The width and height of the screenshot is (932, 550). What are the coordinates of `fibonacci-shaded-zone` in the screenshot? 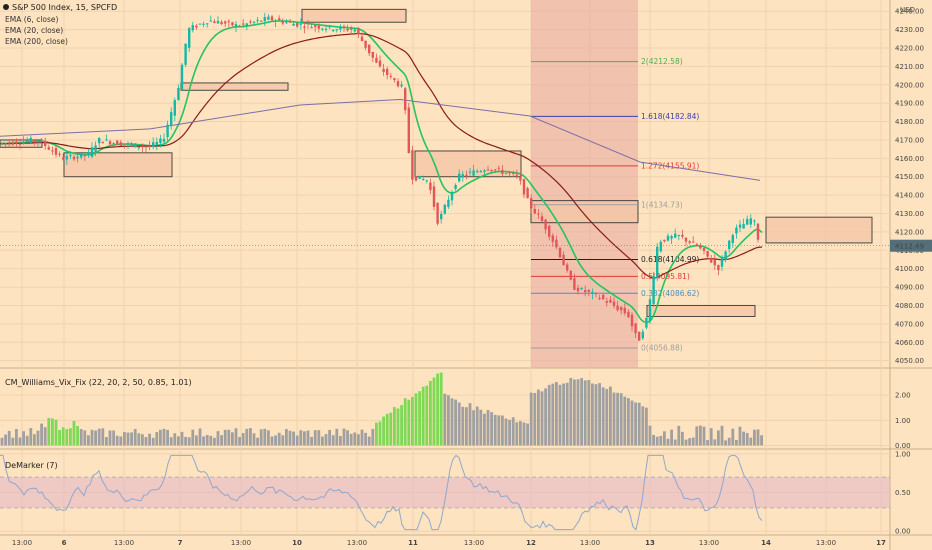 It's located at (584, 184).